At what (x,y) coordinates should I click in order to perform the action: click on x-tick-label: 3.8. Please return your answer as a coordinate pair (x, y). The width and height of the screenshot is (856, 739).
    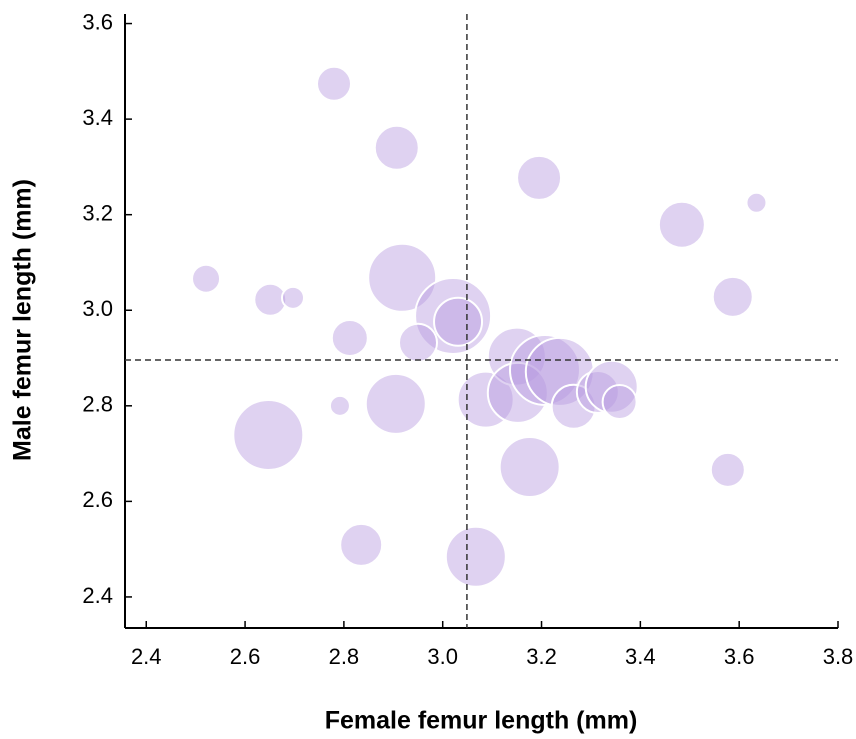
    Looking at the image, I should click on (838, 656).